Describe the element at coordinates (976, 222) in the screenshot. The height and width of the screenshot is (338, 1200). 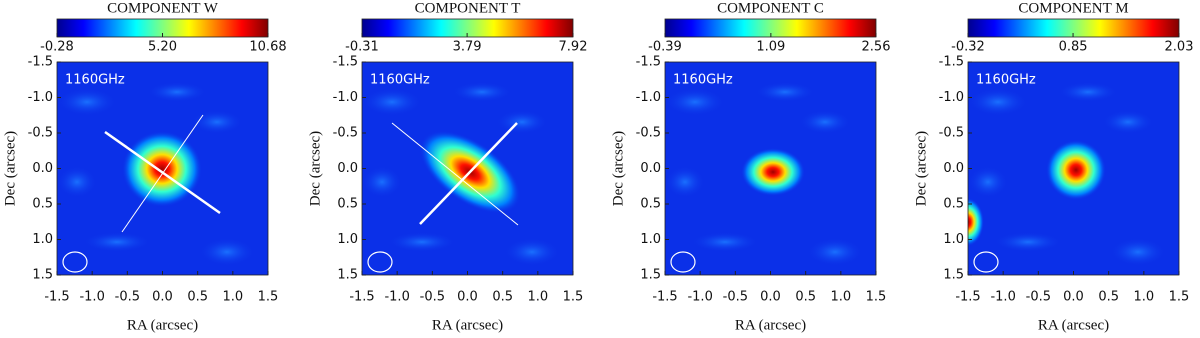
I see `edge-source` at that location.